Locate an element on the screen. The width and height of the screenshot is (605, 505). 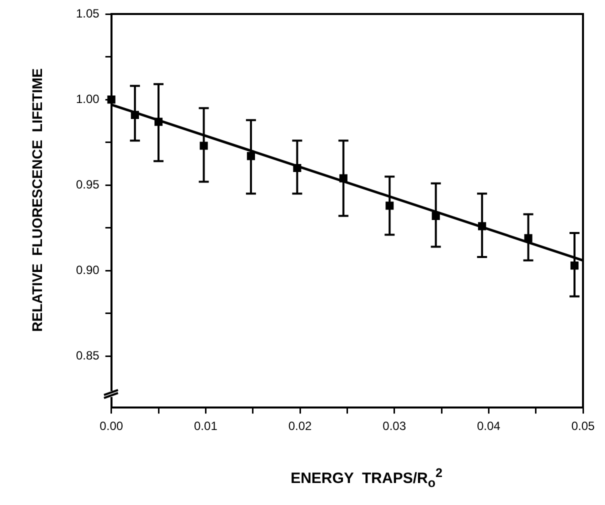
x-tick-label: 0.04 is located at coordinates (488, 426).